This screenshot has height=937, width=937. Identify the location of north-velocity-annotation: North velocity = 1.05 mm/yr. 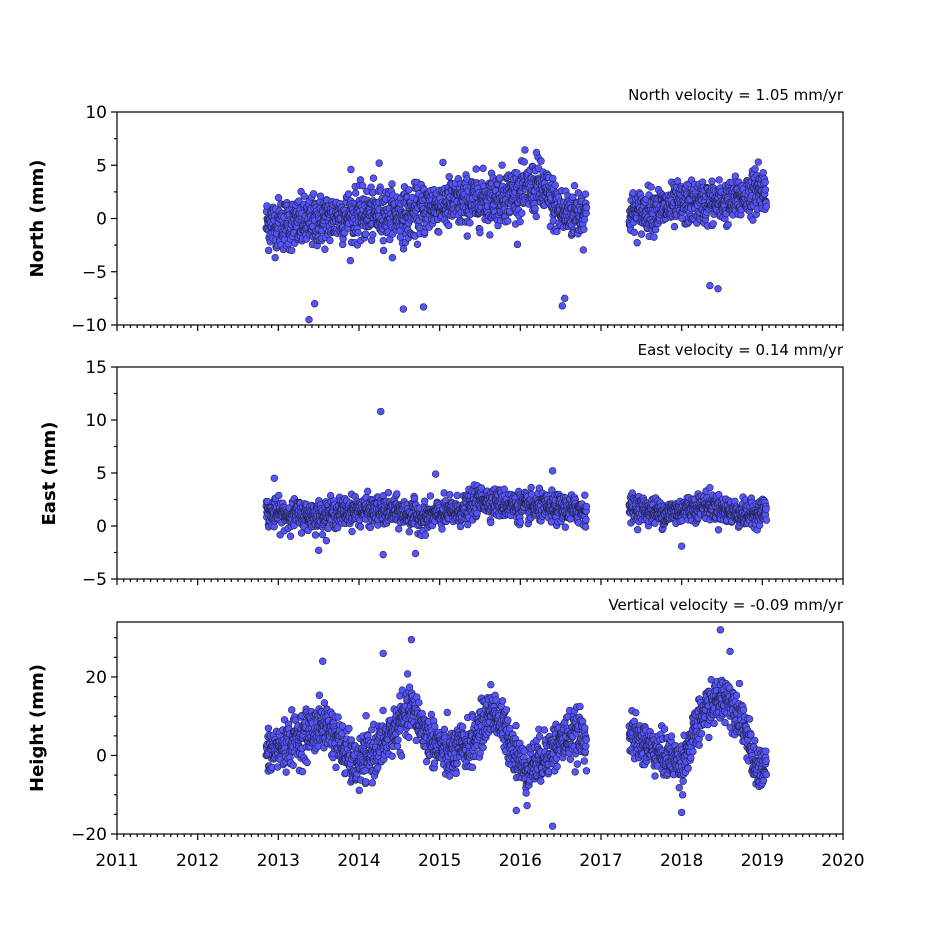
(736, 95).